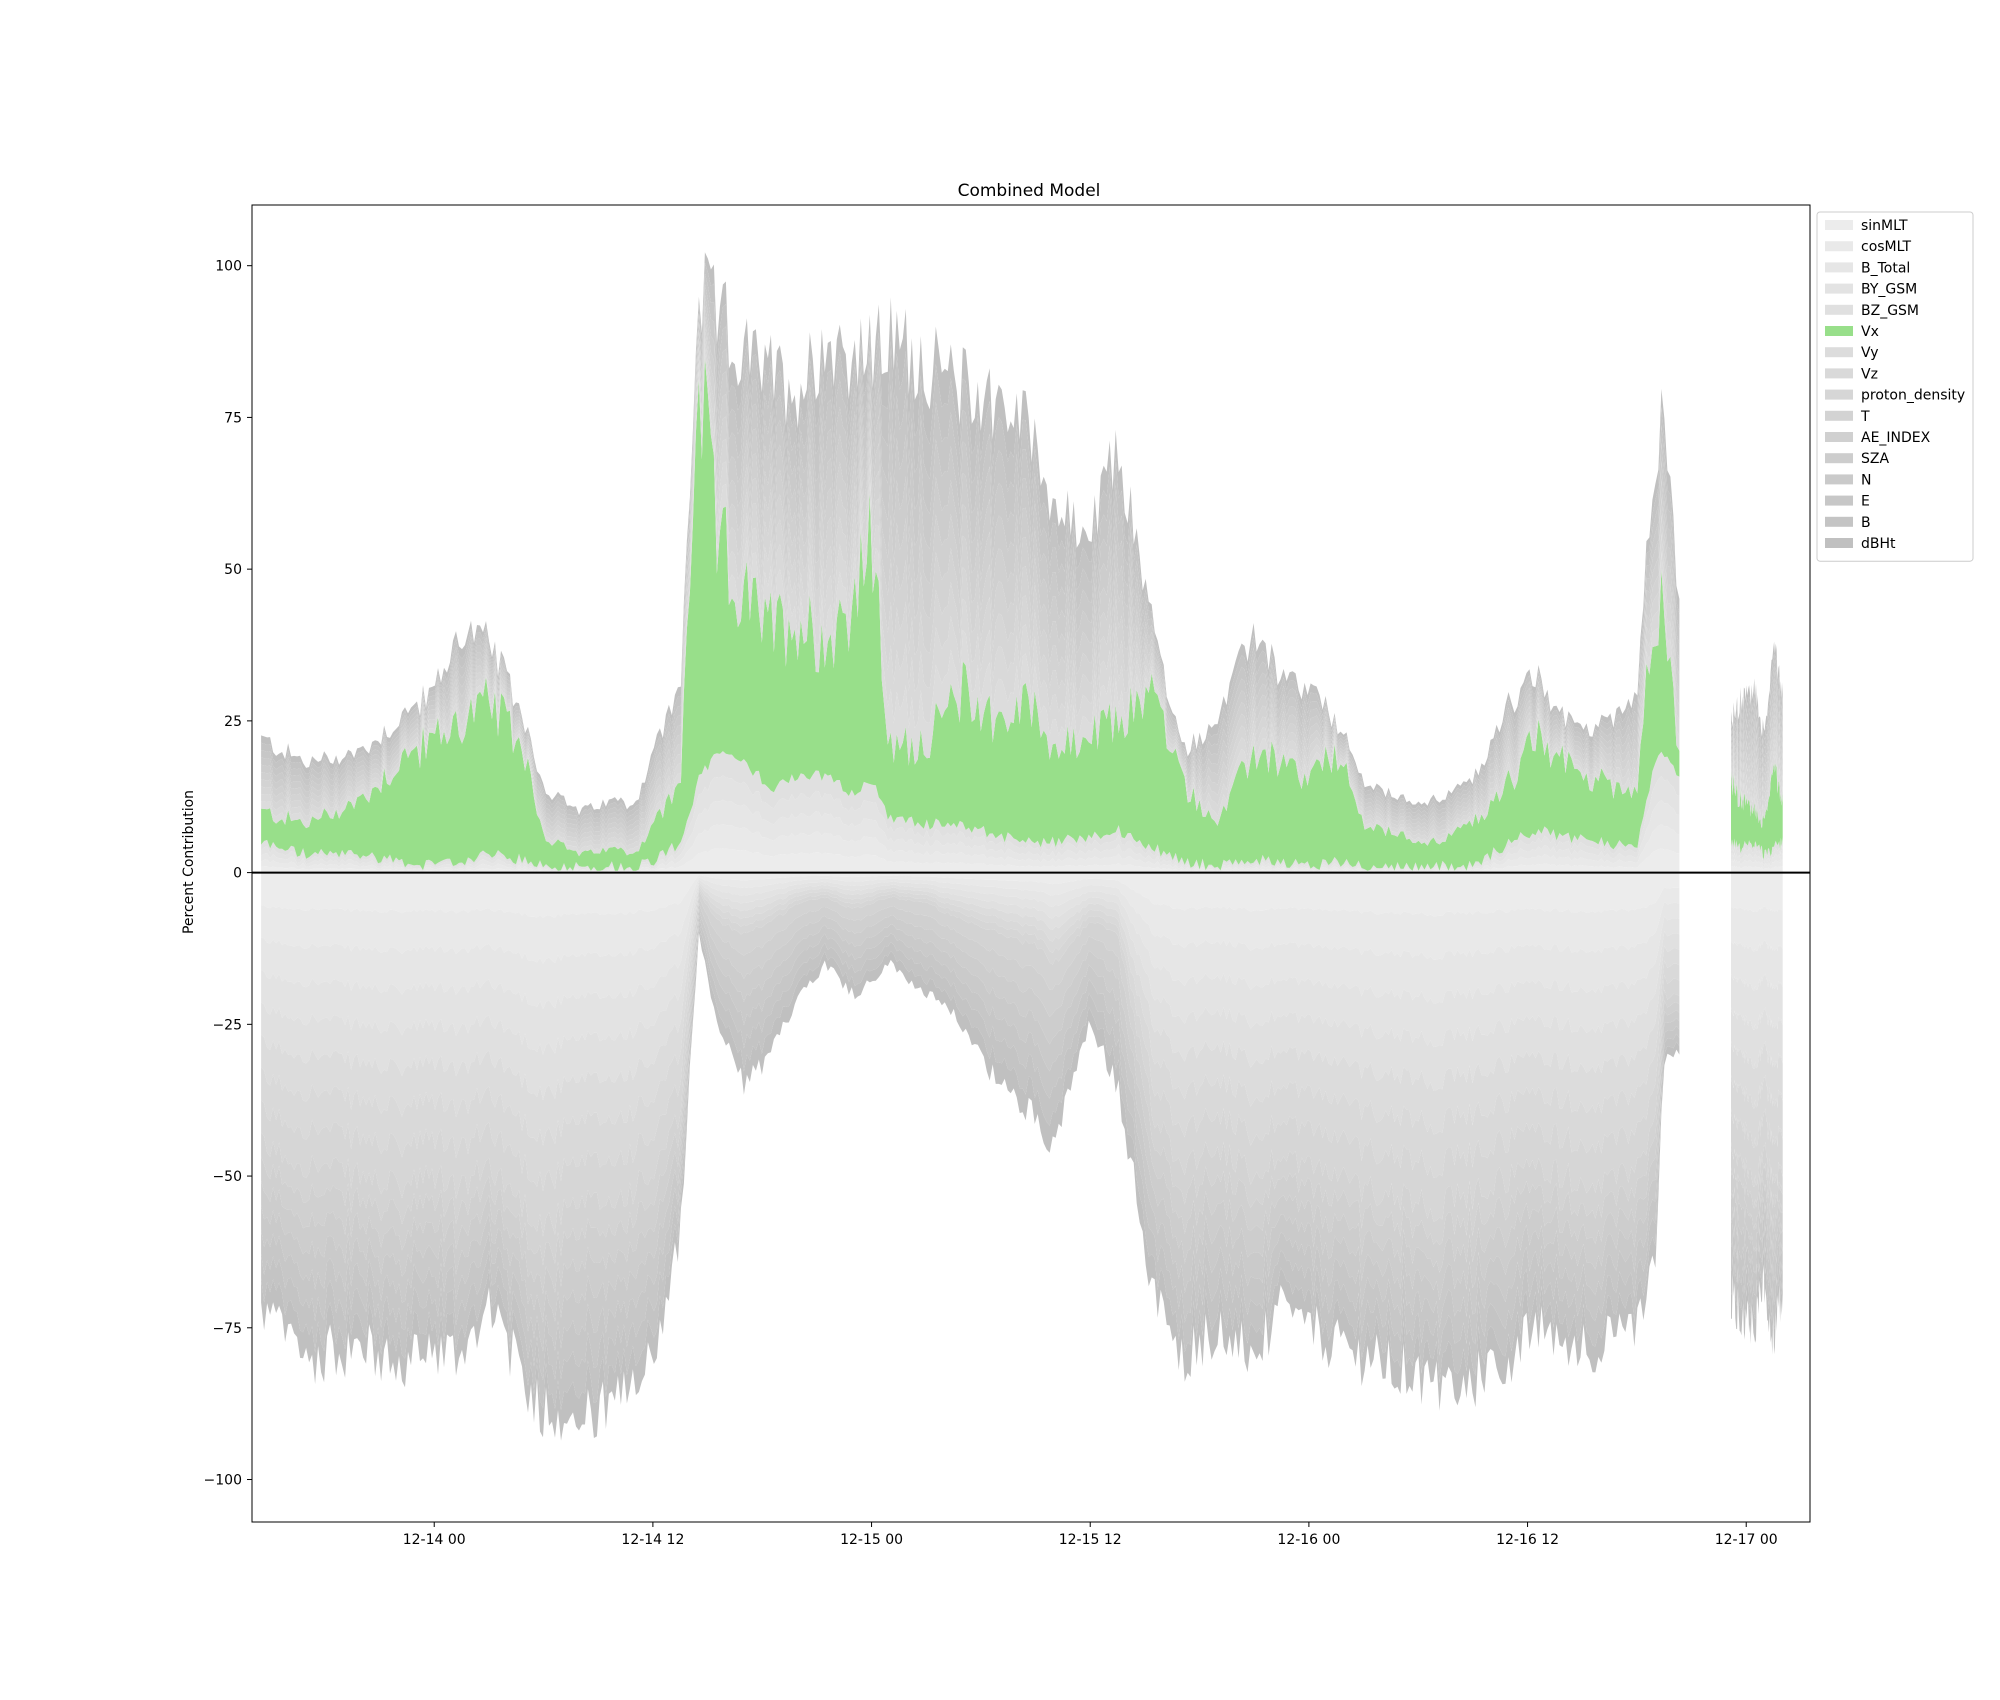 The width and height of the screenshot is (2000, 1700). Describe the element at coordinates (1757, 869) in the screenshot. I see `area-sinmlt-pos-seg1` at that location.